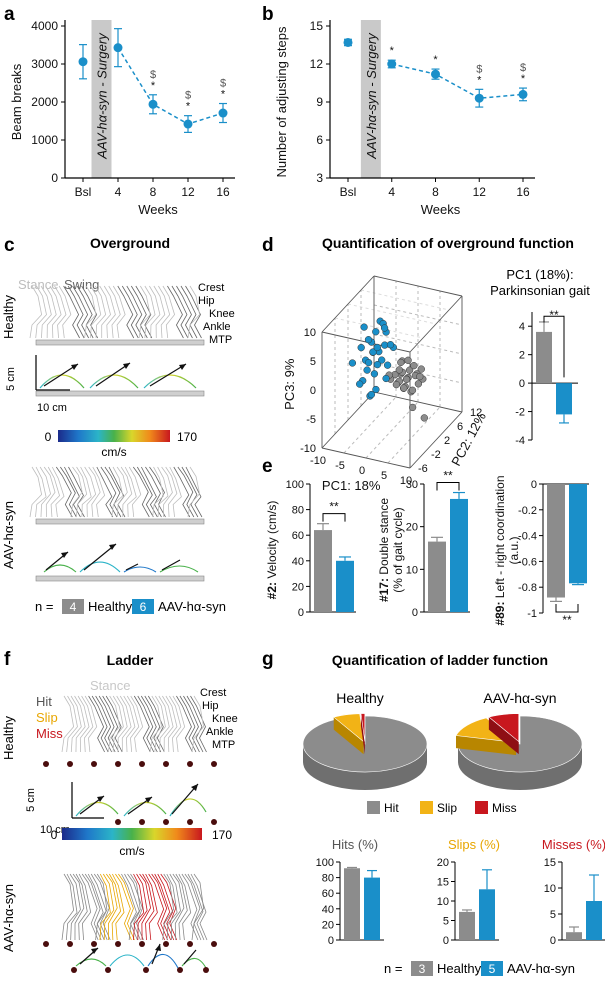 This screenshot has width=605, height=992. I want to click on y-label-bold: #2:, so click(272, 589).